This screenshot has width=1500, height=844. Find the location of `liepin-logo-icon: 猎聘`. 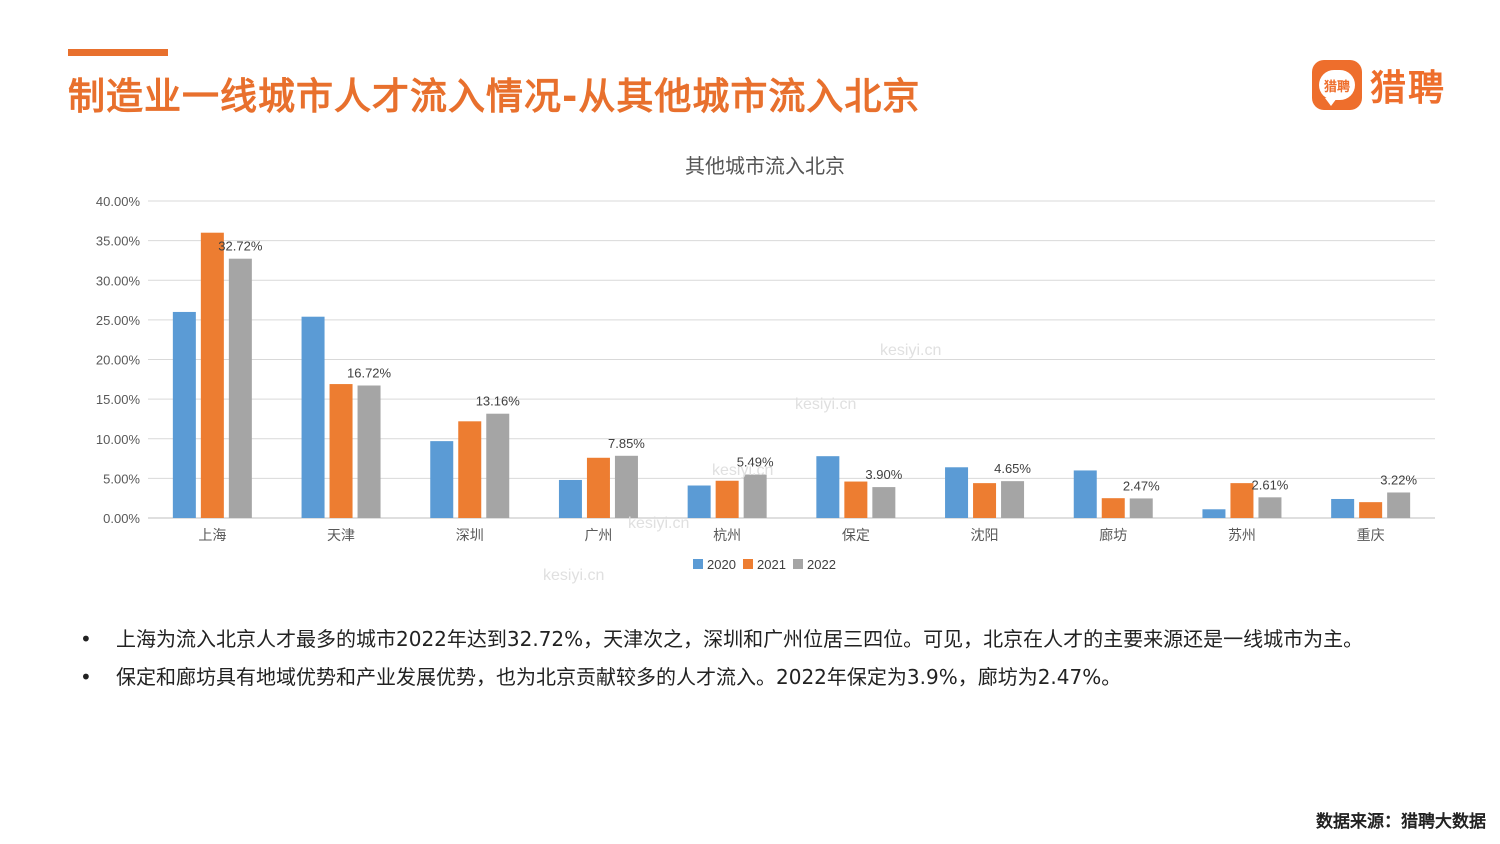

liepin-logo-icon: 猎聘 is located at coordinates (1337, 85).